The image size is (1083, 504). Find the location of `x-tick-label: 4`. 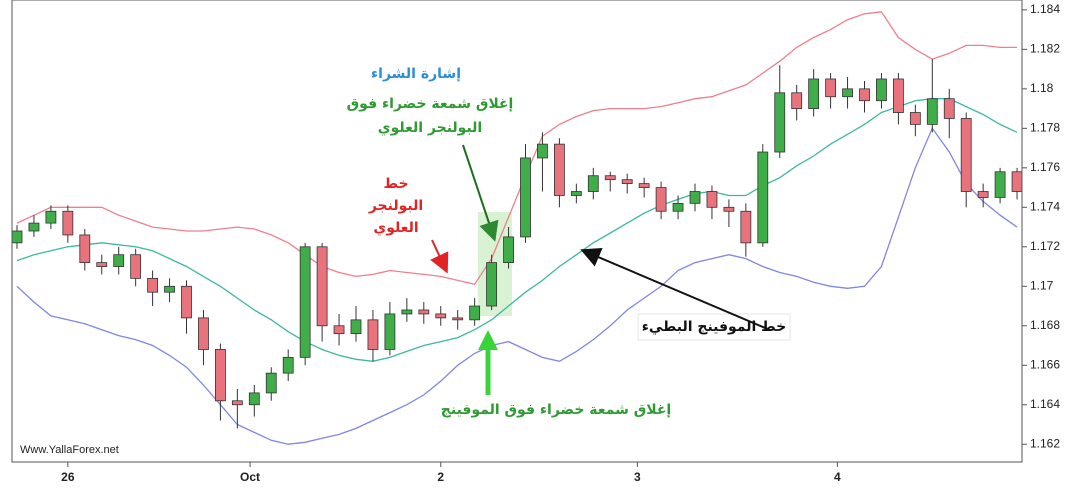

x-tick-label: 4 is located at coordinates (837, 477).